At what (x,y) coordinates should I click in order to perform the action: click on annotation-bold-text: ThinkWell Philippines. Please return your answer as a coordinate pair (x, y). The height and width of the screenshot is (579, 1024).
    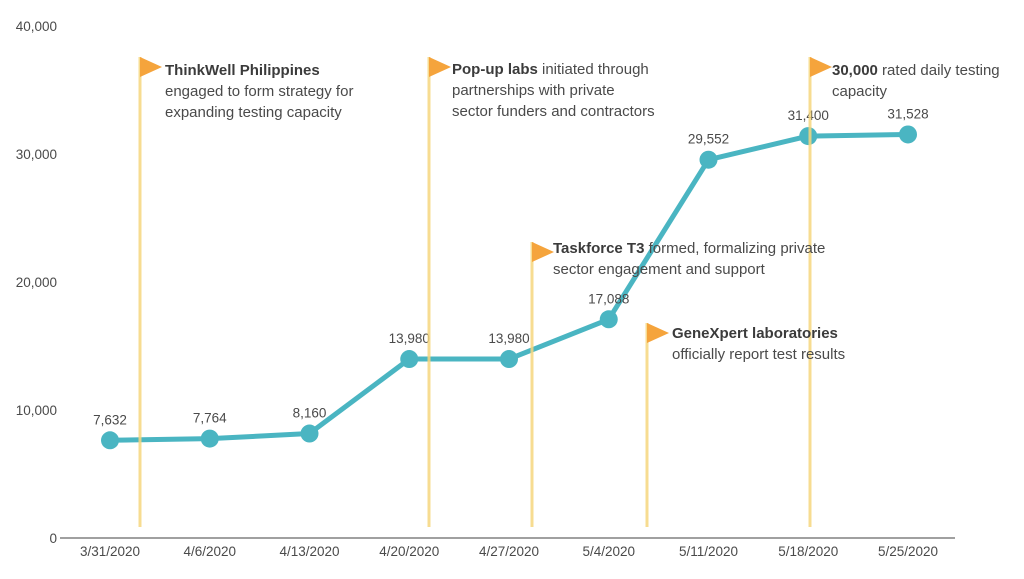
    Looking at the image, I should click on (242, 70).